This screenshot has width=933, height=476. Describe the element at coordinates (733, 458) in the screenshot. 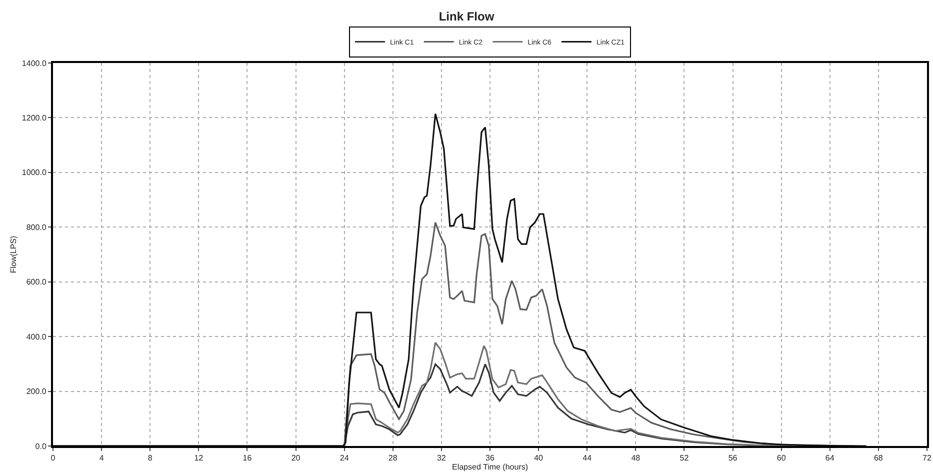

I see `x-tick-label: 56` at that location.